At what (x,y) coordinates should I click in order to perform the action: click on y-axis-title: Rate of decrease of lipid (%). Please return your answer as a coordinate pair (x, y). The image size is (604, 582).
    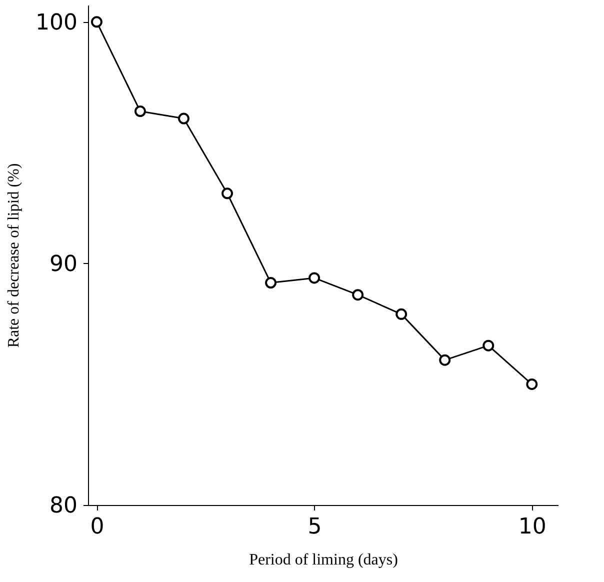
    Looking at the image, I should click on (14, 255).